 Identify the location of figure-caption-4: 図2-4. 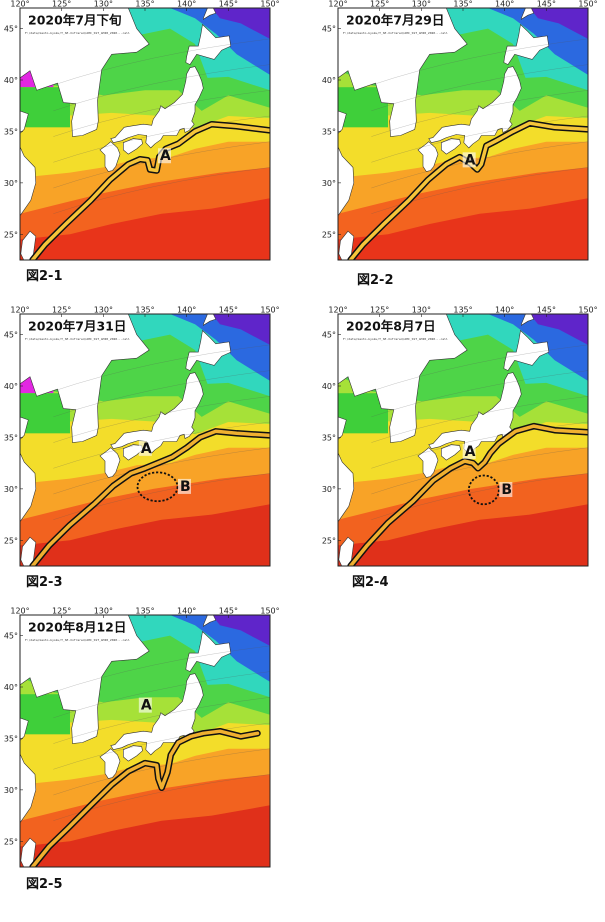
(370, 582).